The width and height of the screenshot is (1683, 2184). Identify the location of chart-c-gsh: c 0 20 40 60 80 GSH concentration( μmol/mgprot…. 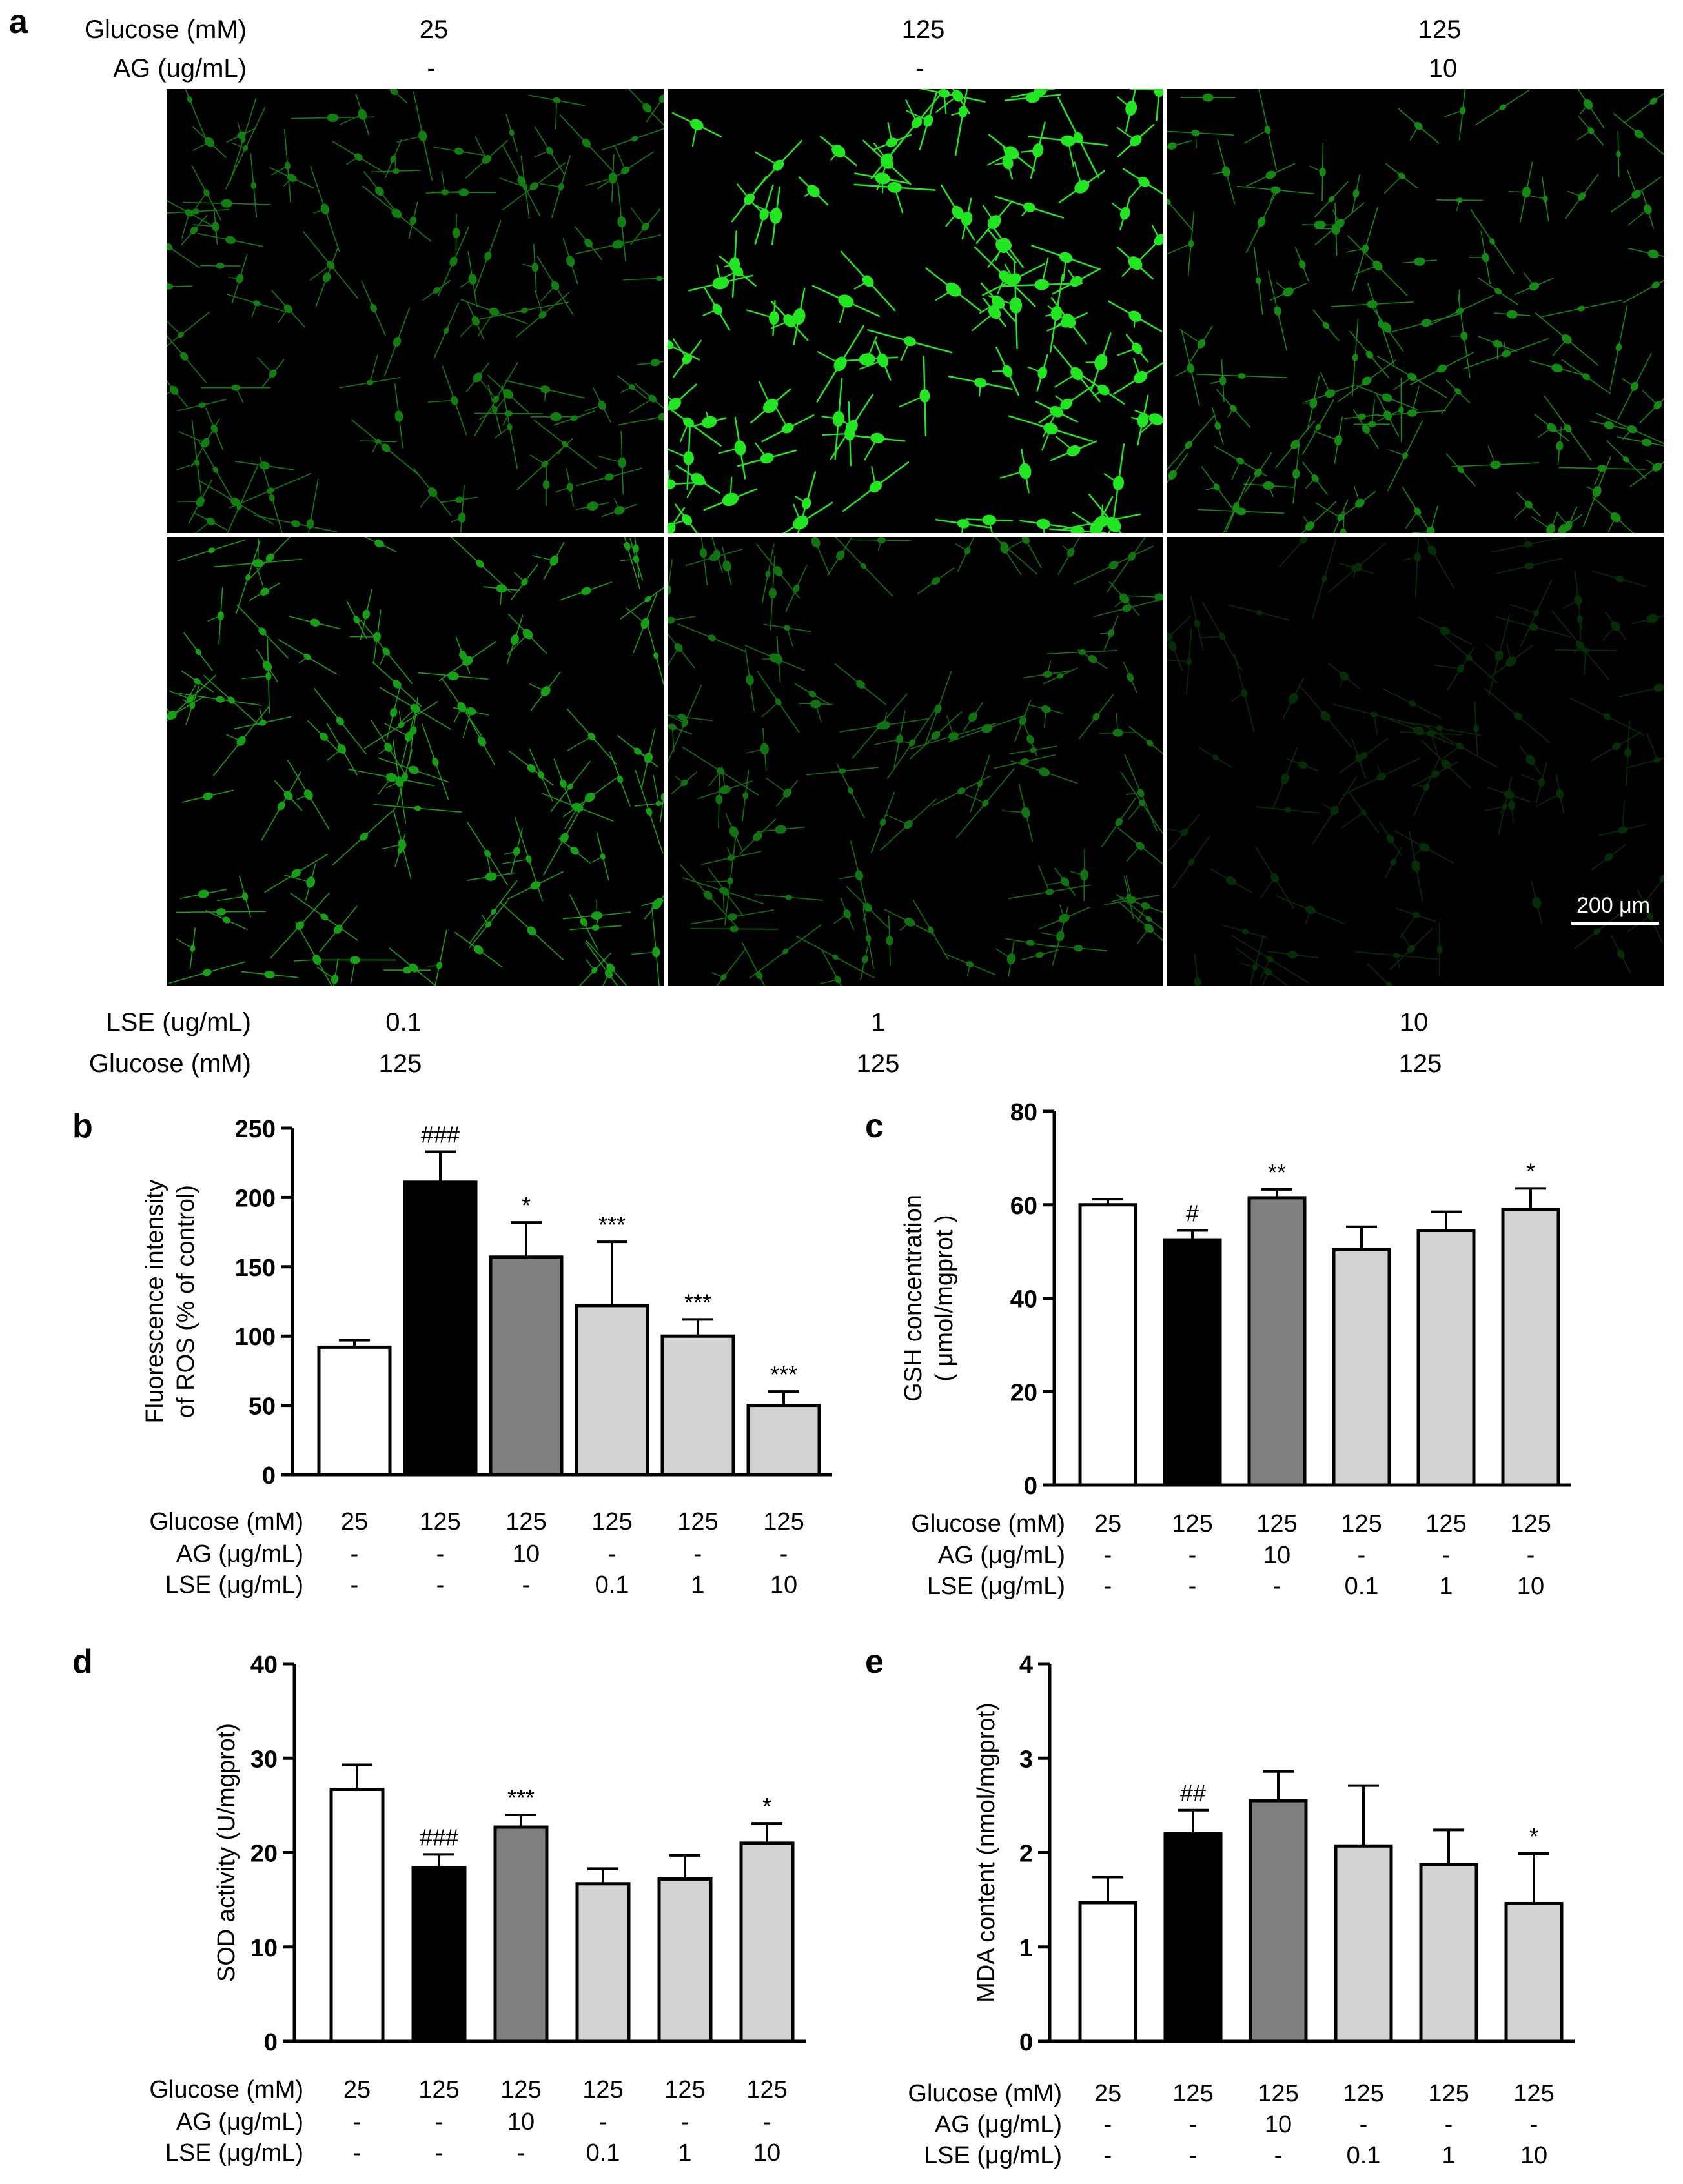
(1218, 1350).